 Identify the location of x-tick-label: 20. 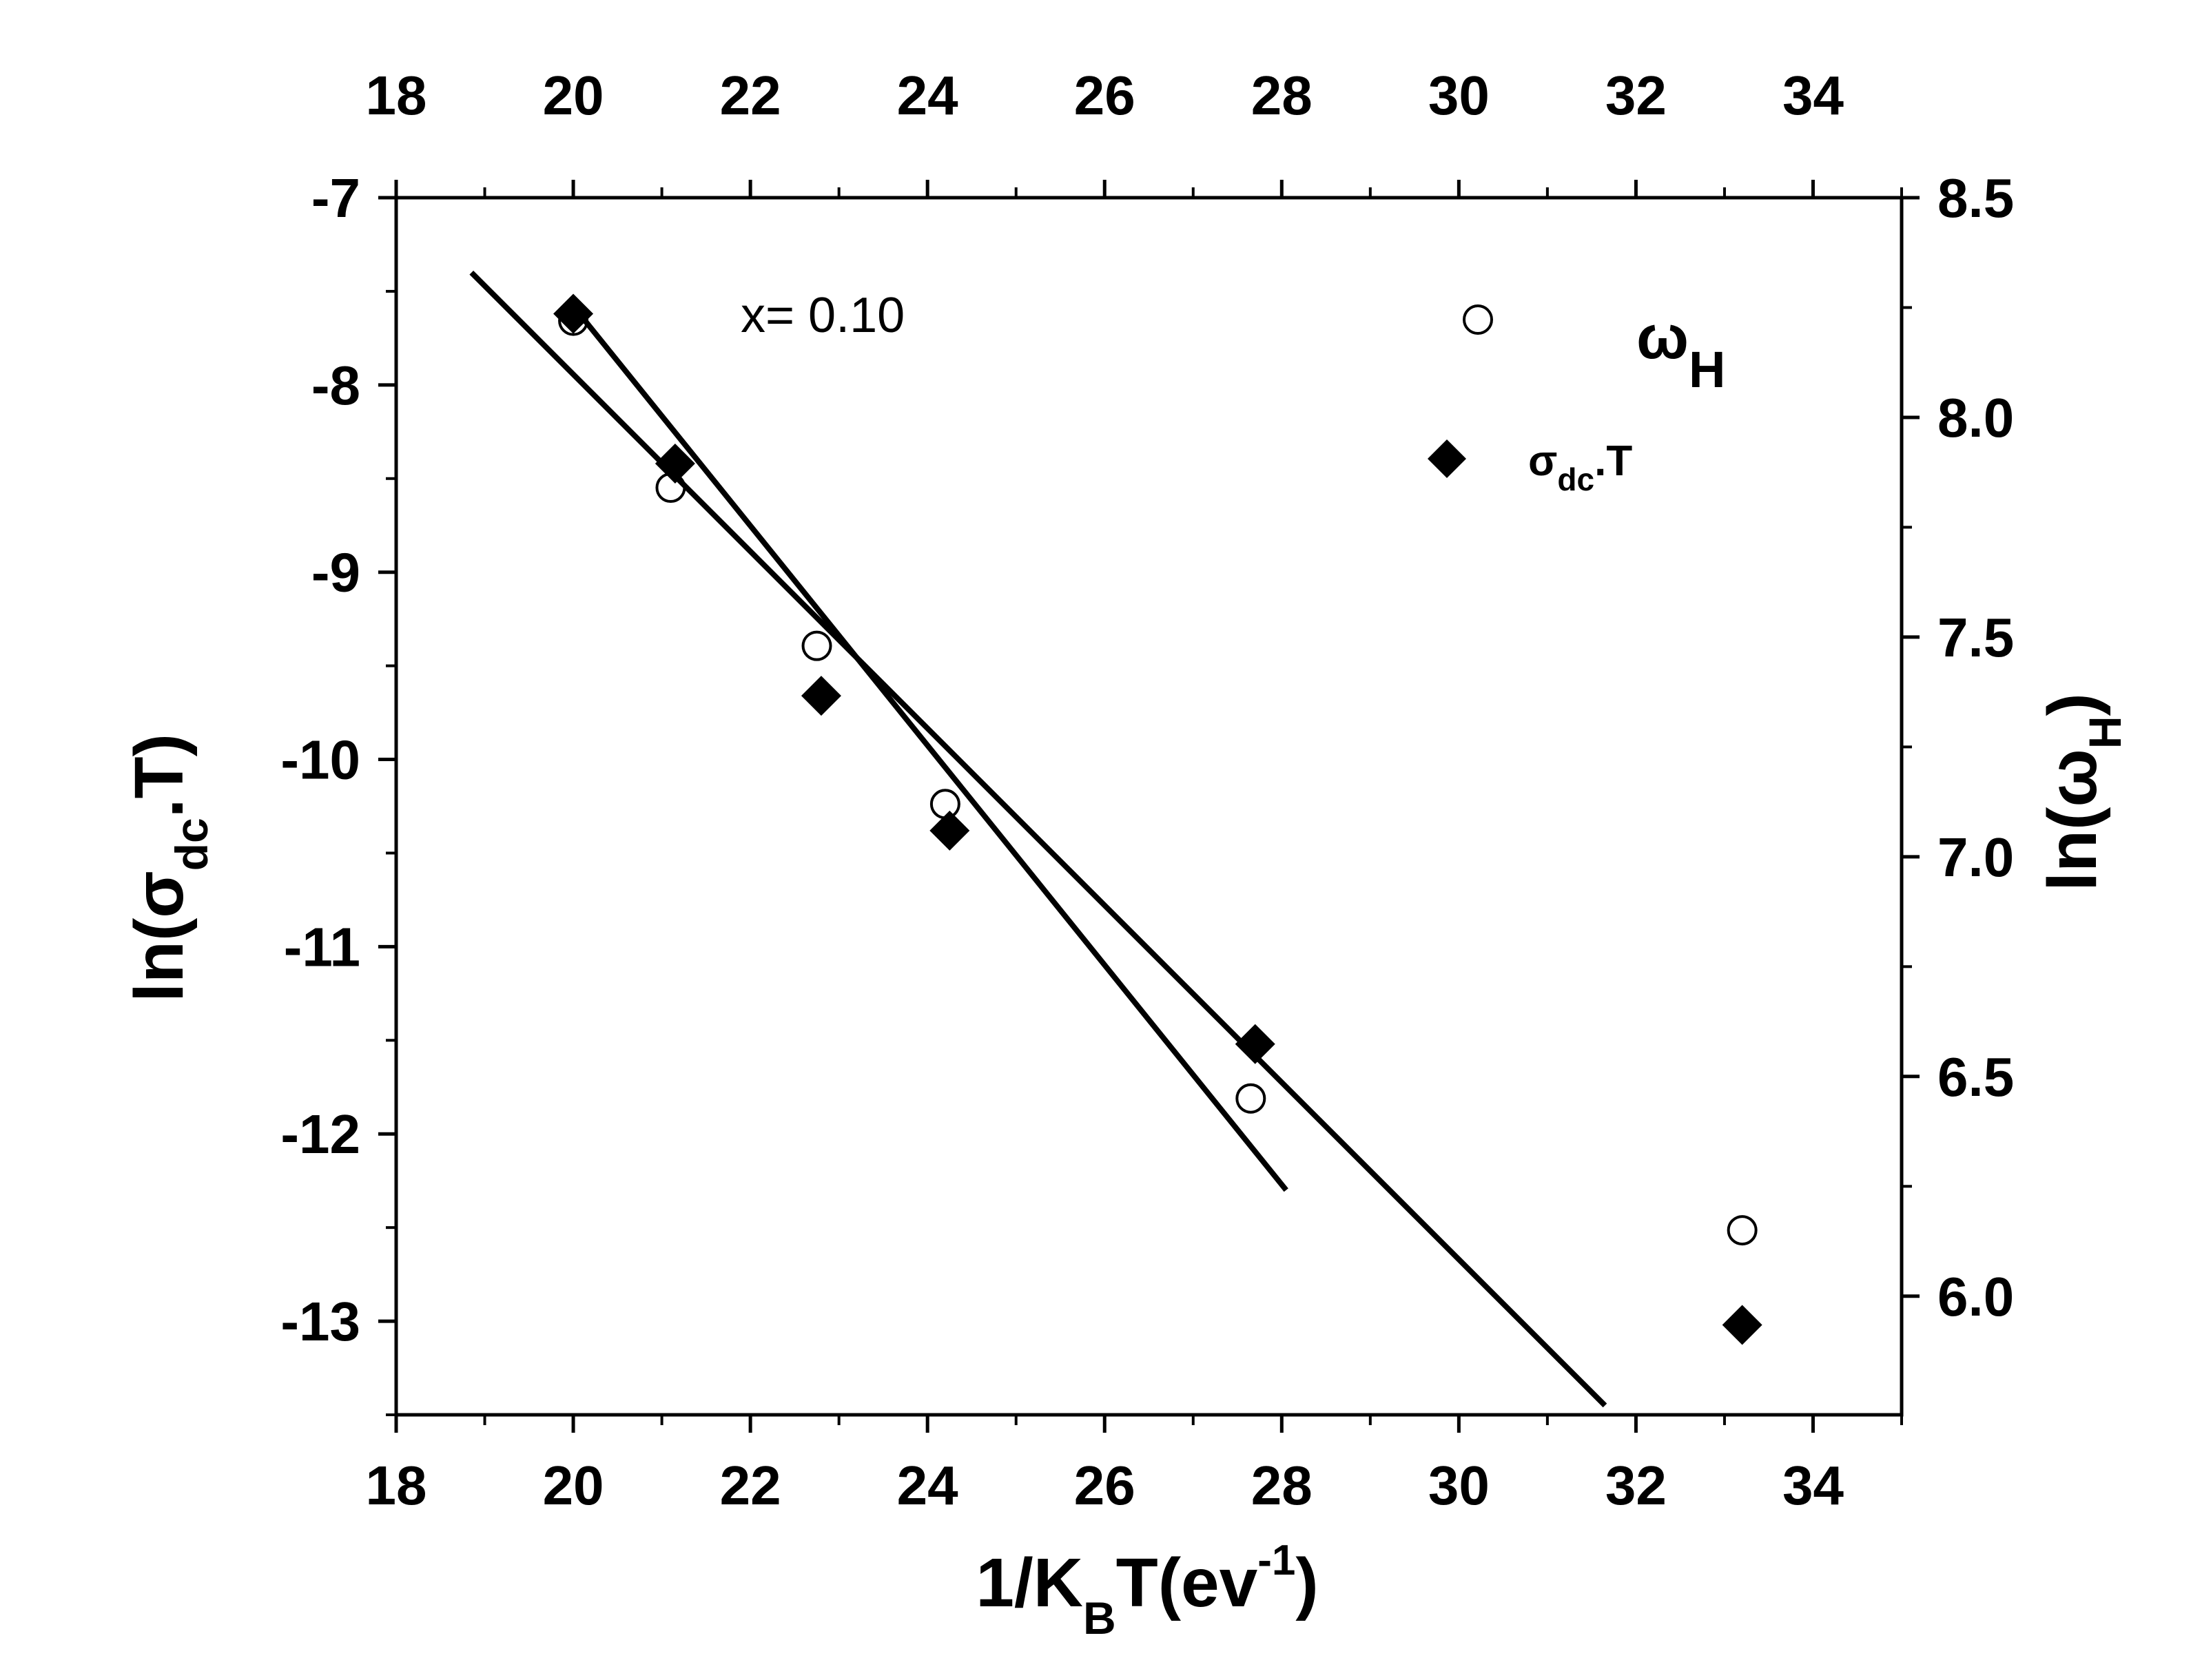
(573, 1485).